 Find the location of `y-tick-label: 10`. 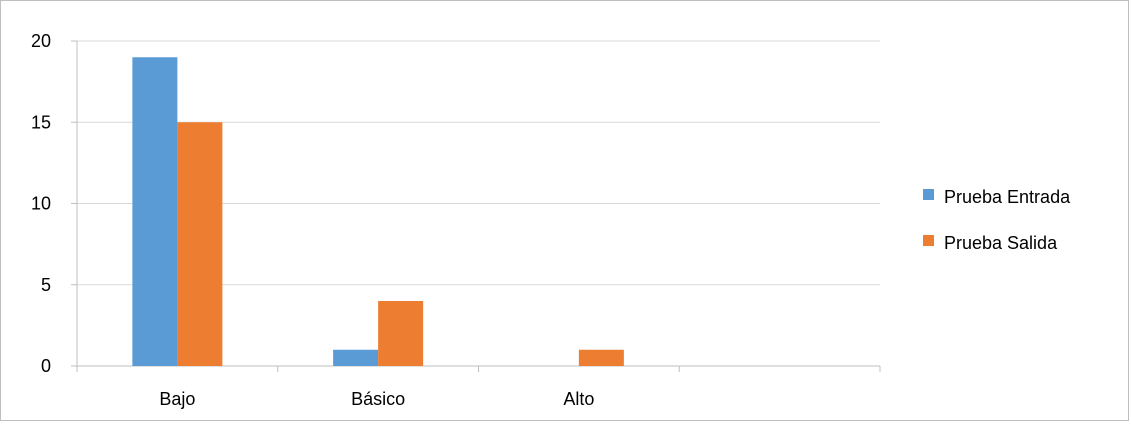

y-tick-label: 10 is located at coordinates (41, 204).